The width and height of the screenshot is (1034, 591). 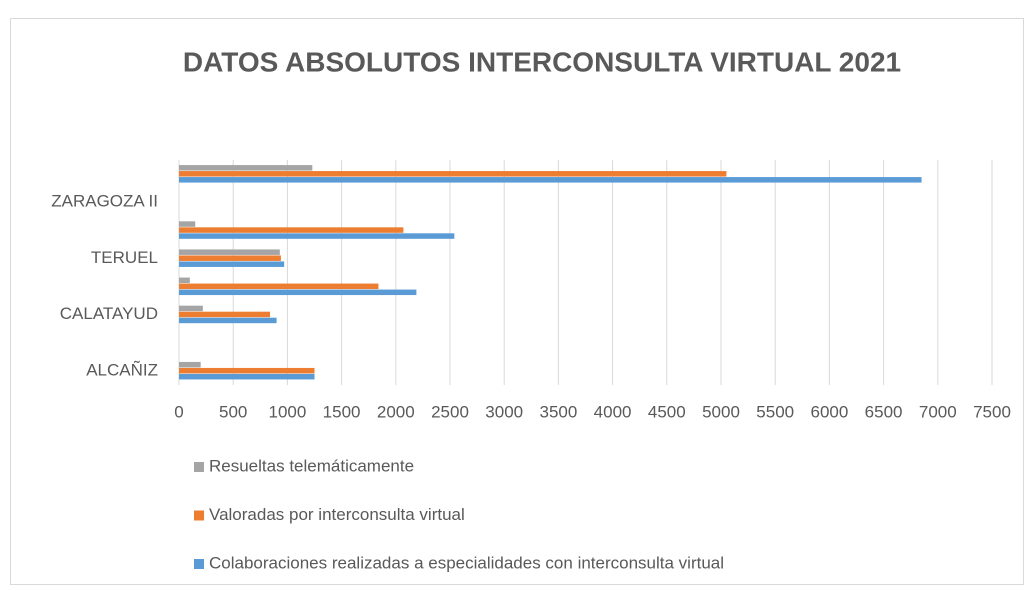 I want to click on x-tick-label: 6000, so click(x=829, y=411).